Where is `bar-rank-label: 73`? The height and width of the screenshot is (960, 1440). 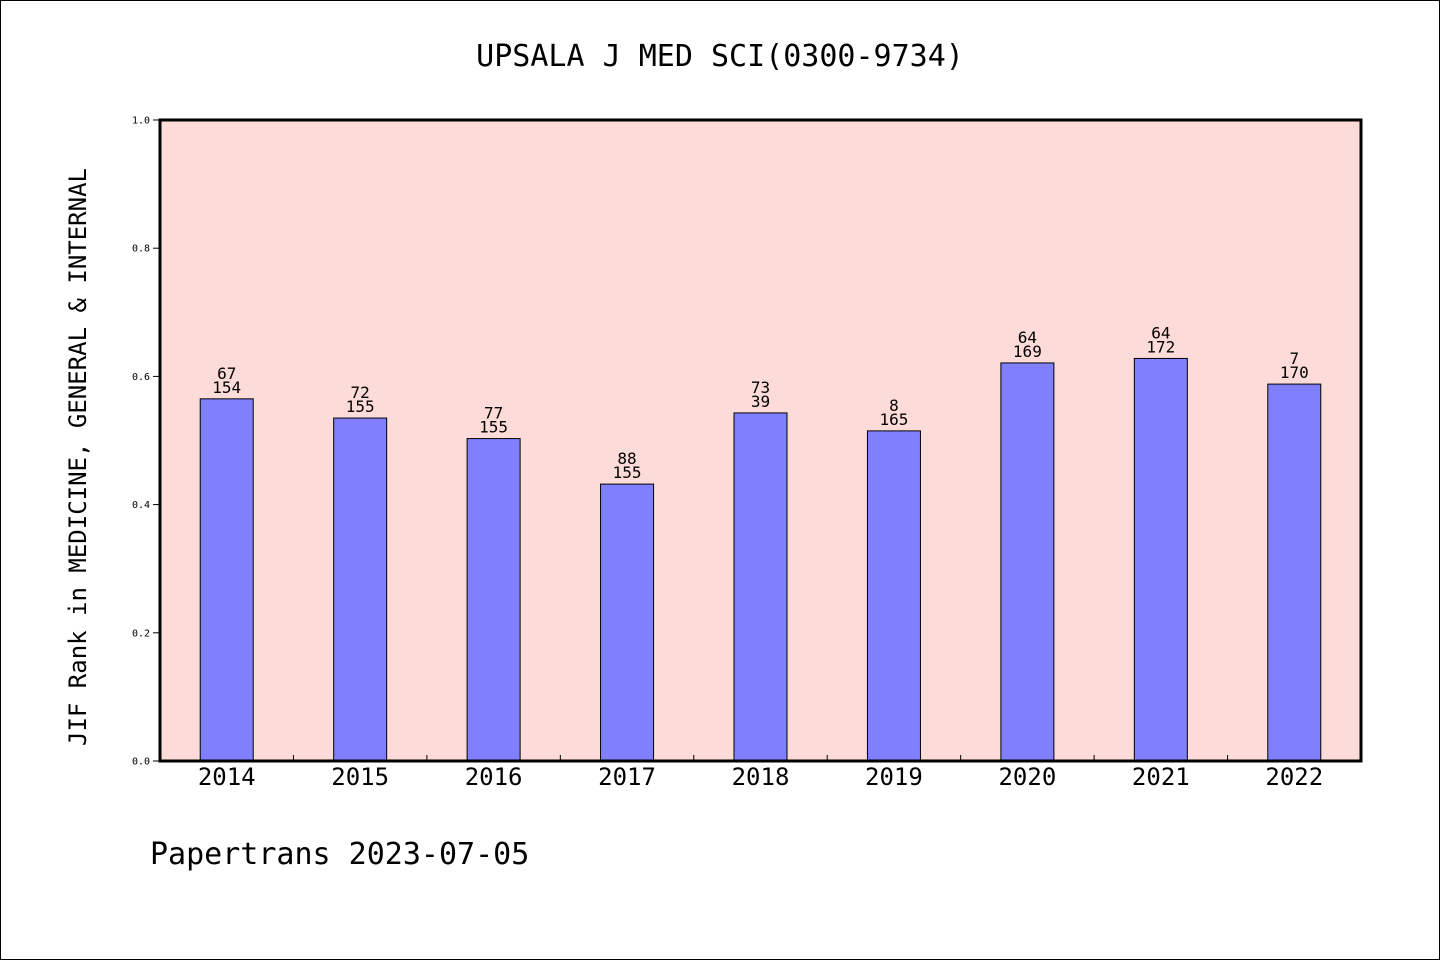
bar-rank-label: 73 is located at coordinates (760, 387).